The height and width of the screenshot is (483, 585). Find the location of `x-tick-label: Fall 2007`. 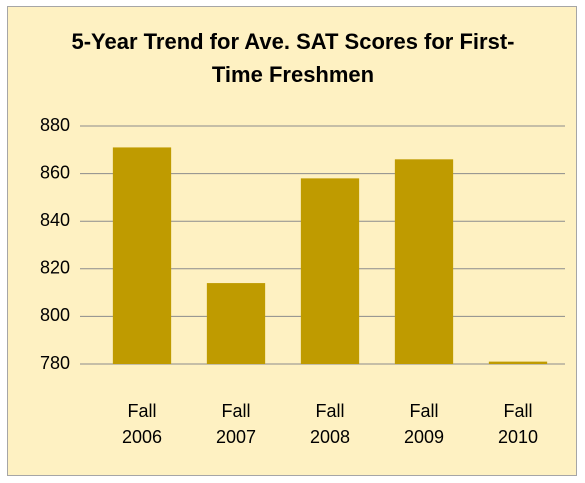

x-tick-label: Fall 2007 is located at coordinates (236, 424).